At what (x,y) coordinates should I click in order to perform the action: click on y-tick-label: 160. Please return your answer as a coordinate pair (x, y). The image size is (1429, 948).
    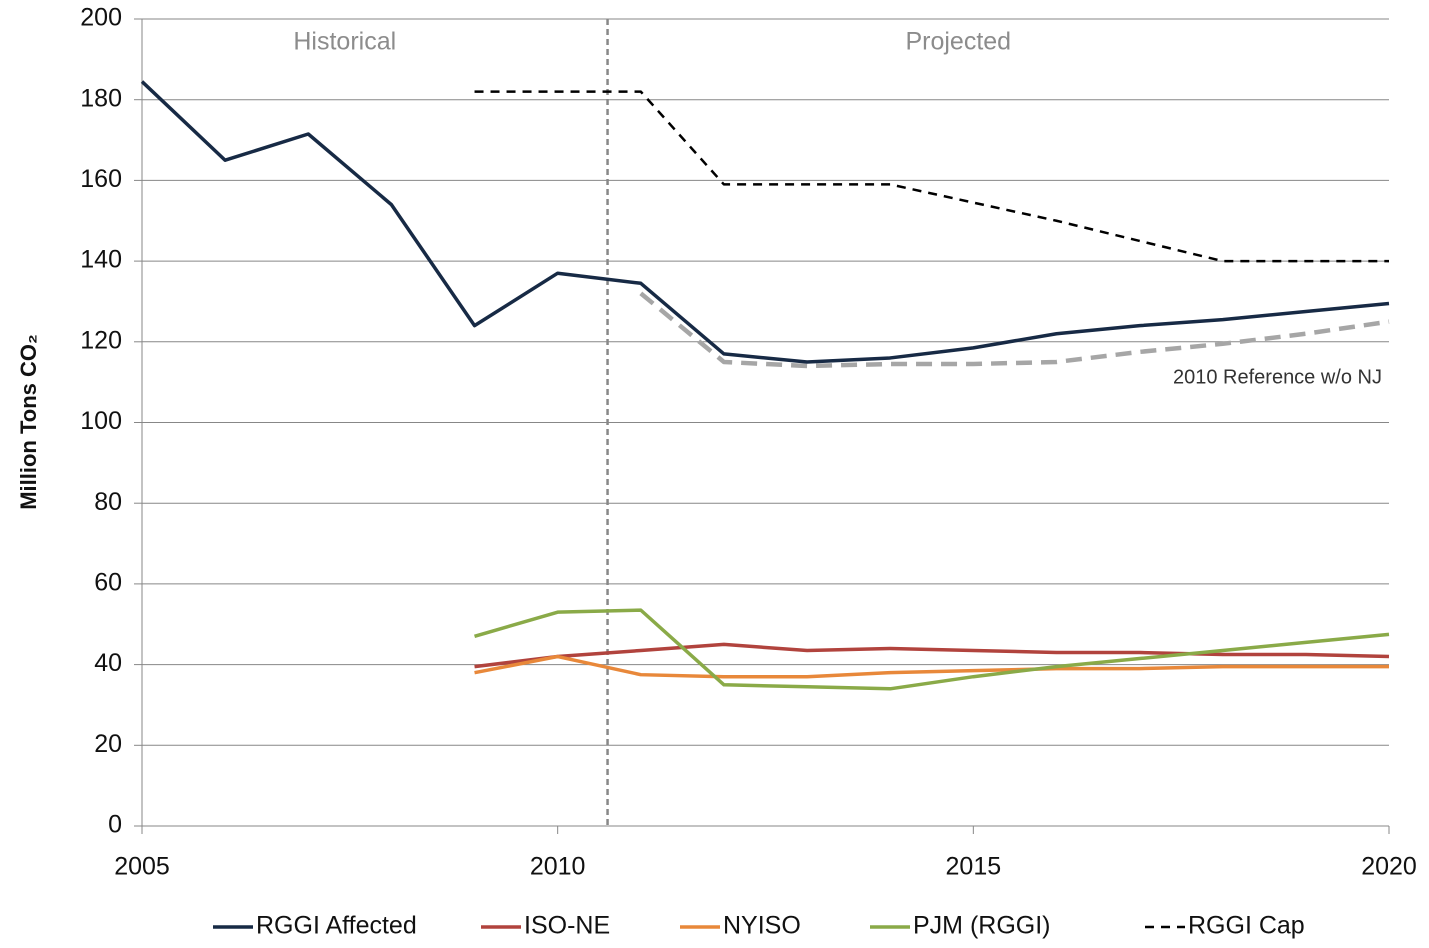
    Looking at the image, I should click on (101, 179).